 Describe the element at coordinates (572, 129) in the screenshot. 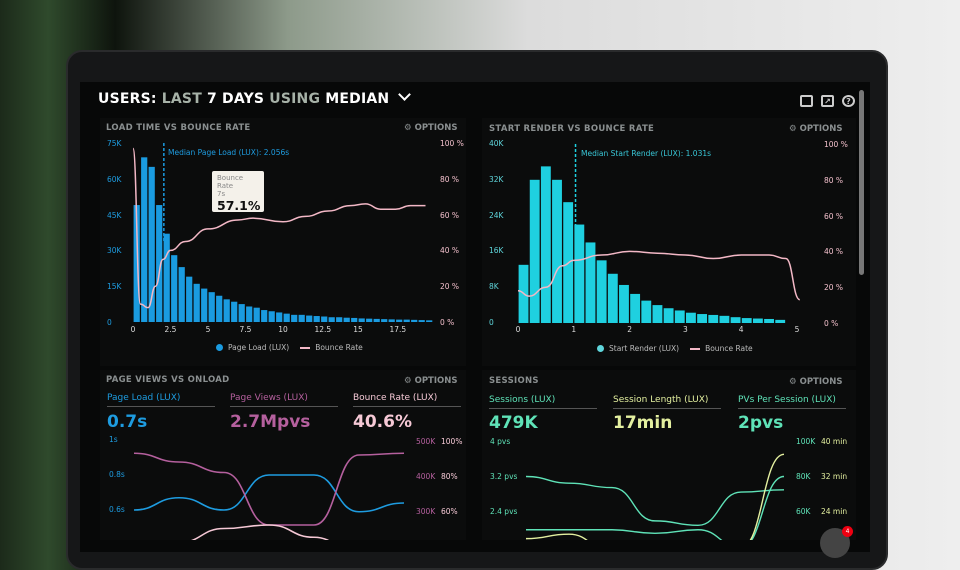

I see `panel-title: START RENDER VS BOUNCE RATE` at that location.